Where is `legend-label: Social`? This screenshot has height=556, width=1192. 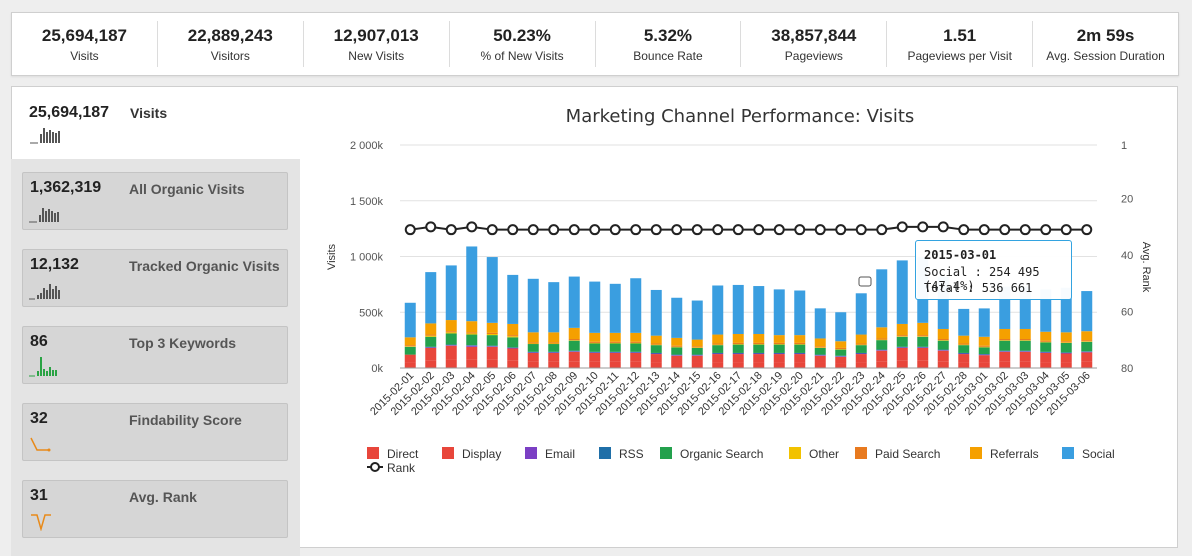
legend-label: Social is located at coordinates (1098, 454).